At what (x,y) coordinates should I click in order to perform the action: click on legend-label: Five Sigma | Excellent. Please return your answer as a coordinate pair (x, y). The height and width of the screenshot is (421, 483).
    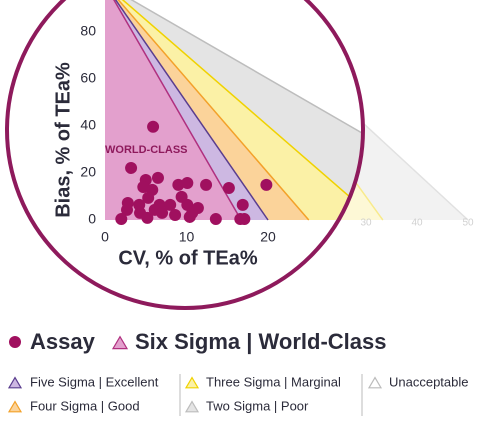
    Looking at the image, I should click on (94, 381).